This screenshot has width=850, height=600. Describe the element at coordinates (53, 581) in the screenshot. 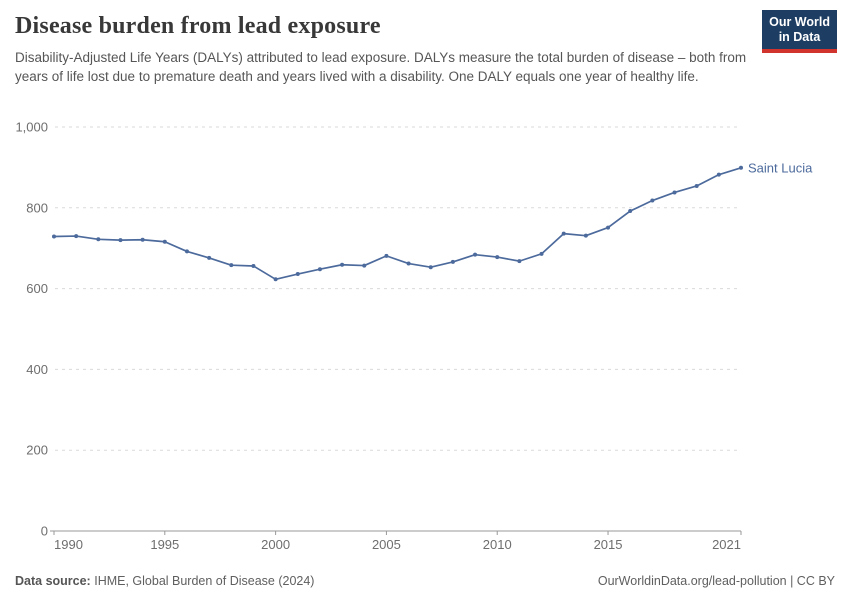

I see `data-source-label: Data source:` at that location.